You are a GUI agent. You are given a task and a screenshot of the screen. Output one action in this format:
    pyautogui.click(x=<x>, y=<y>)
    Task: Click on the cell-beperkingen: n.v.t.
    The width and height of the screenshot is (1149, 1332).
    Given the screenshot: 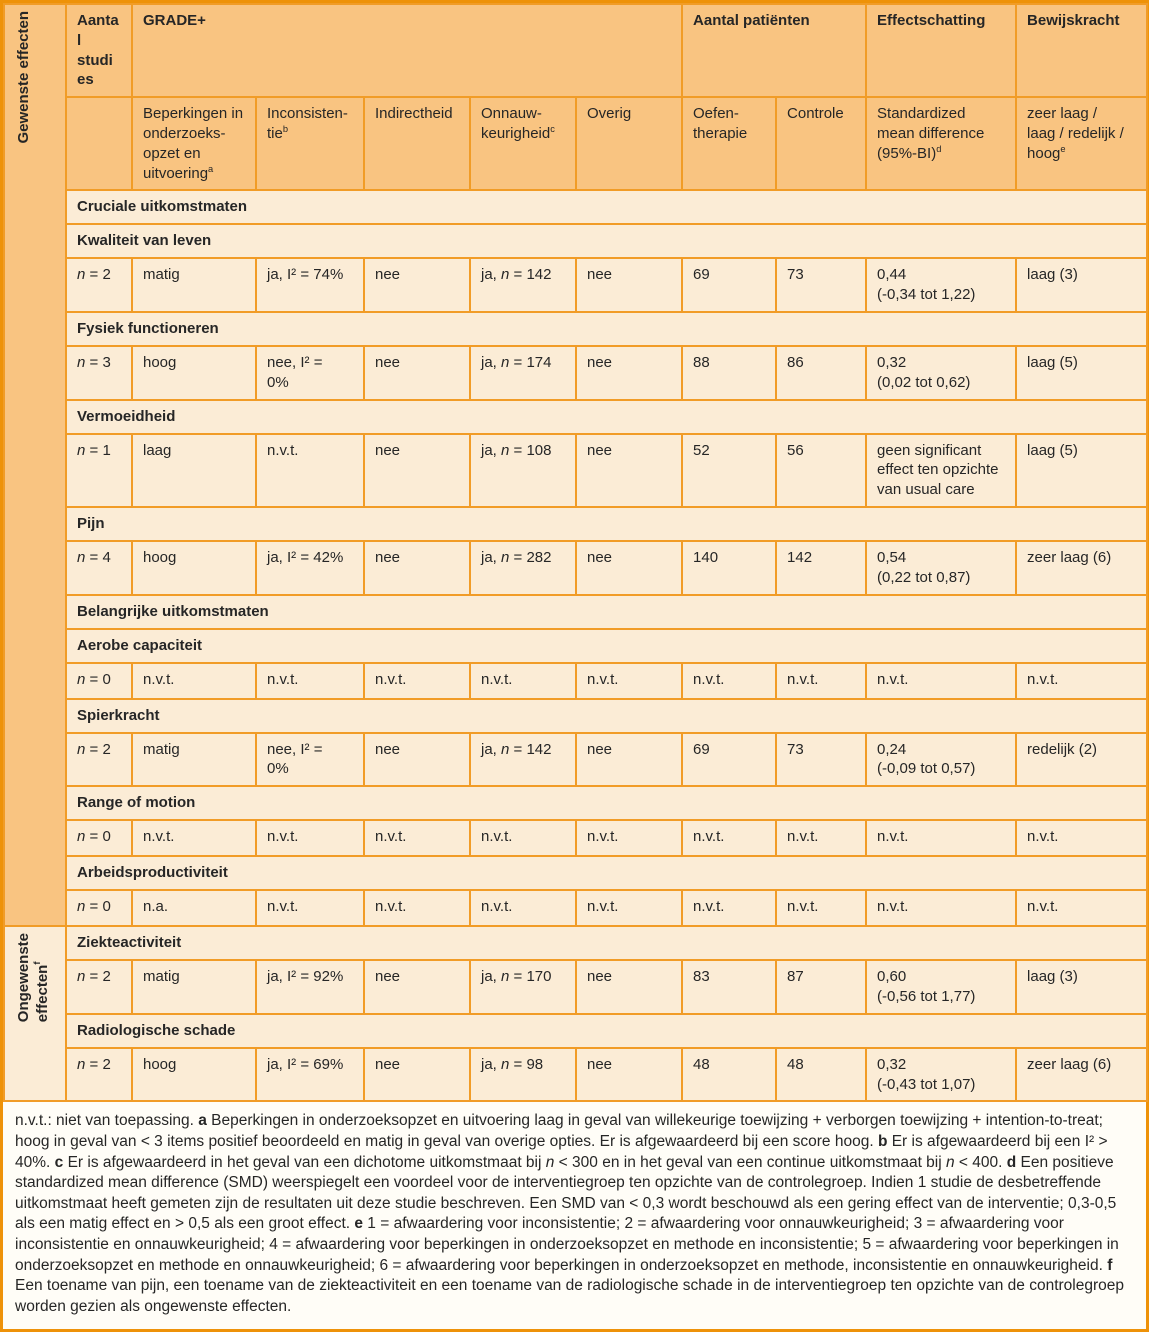 What is the action you would take?
    pyautogui.click(x=194, y=680)
    